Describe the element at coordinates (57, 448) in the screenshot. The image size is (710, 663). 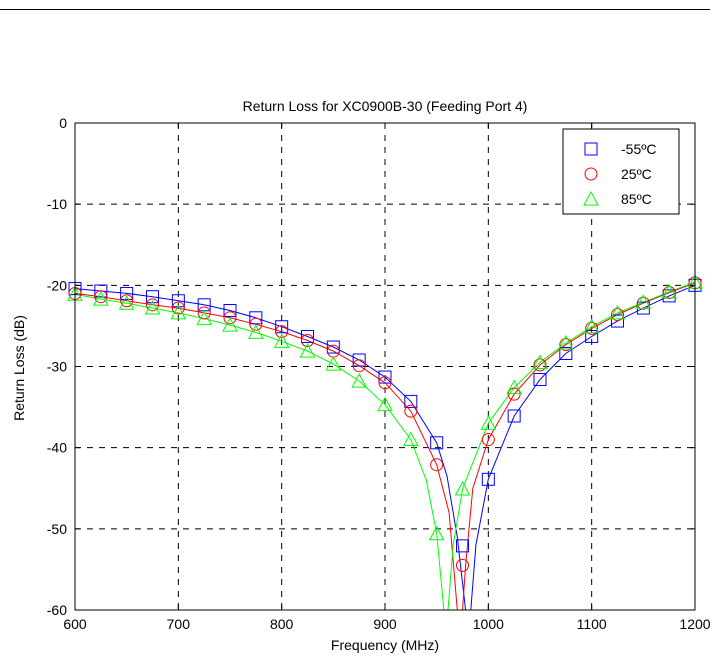
I see `y-tick-label: -40` at that location.